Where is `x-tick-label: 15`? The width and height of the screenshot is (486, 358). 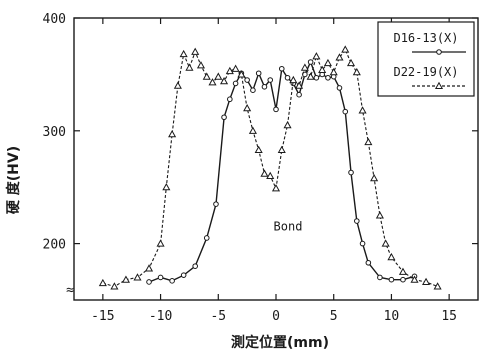 x-tick-label: 15 is located at coordinates (449, 316).